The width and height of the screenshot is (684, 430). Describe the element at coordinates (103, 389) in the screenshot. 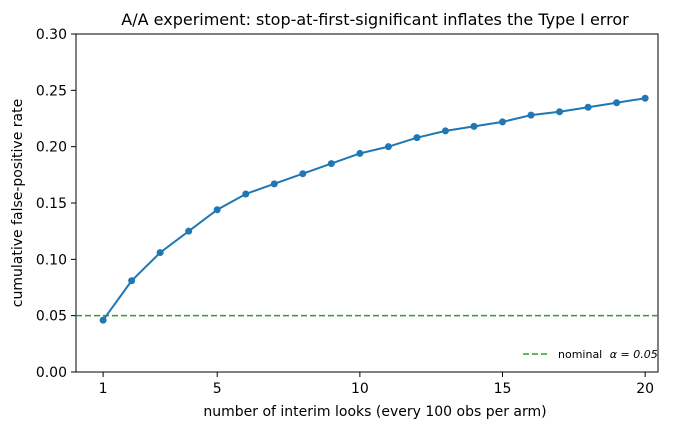

I see `x-tick-label: 1` at that location.